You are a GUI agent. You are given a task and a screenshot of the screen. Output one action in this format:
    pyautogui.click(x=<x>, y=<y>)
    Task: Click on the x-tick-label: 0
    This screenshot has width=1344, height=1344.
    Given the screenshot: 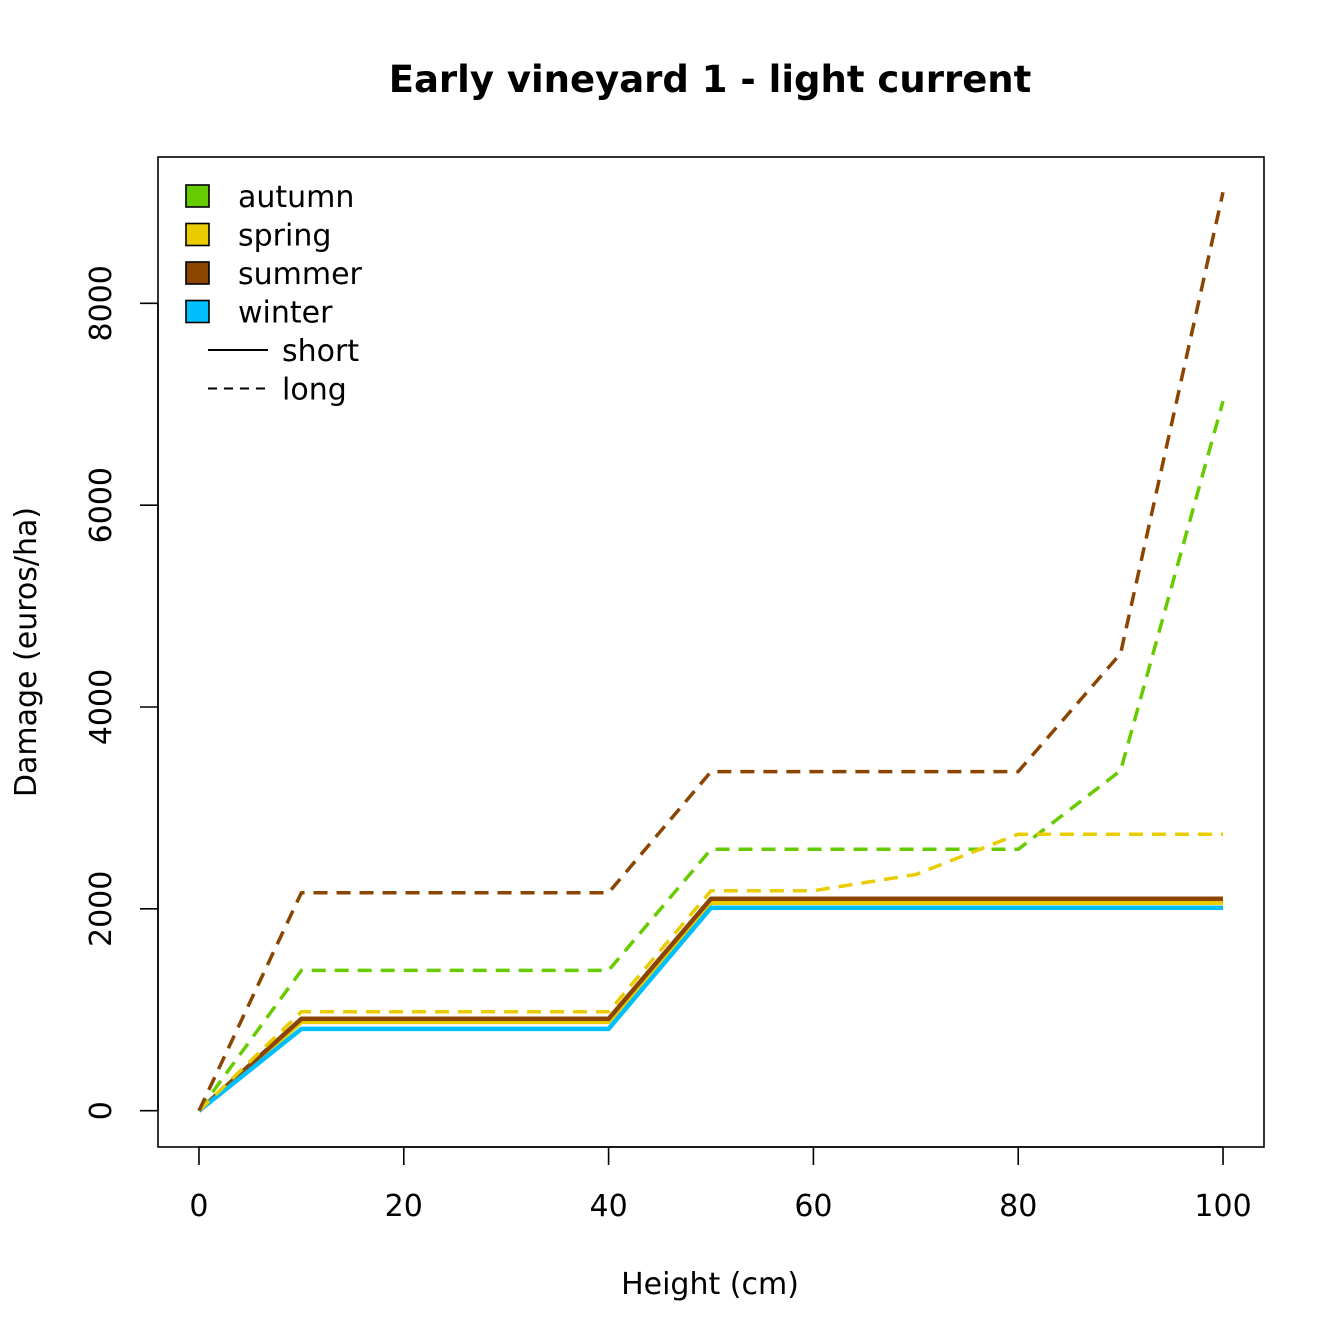 What is the action you would take?
    pyautogui.click(x=198, y=1206)
    